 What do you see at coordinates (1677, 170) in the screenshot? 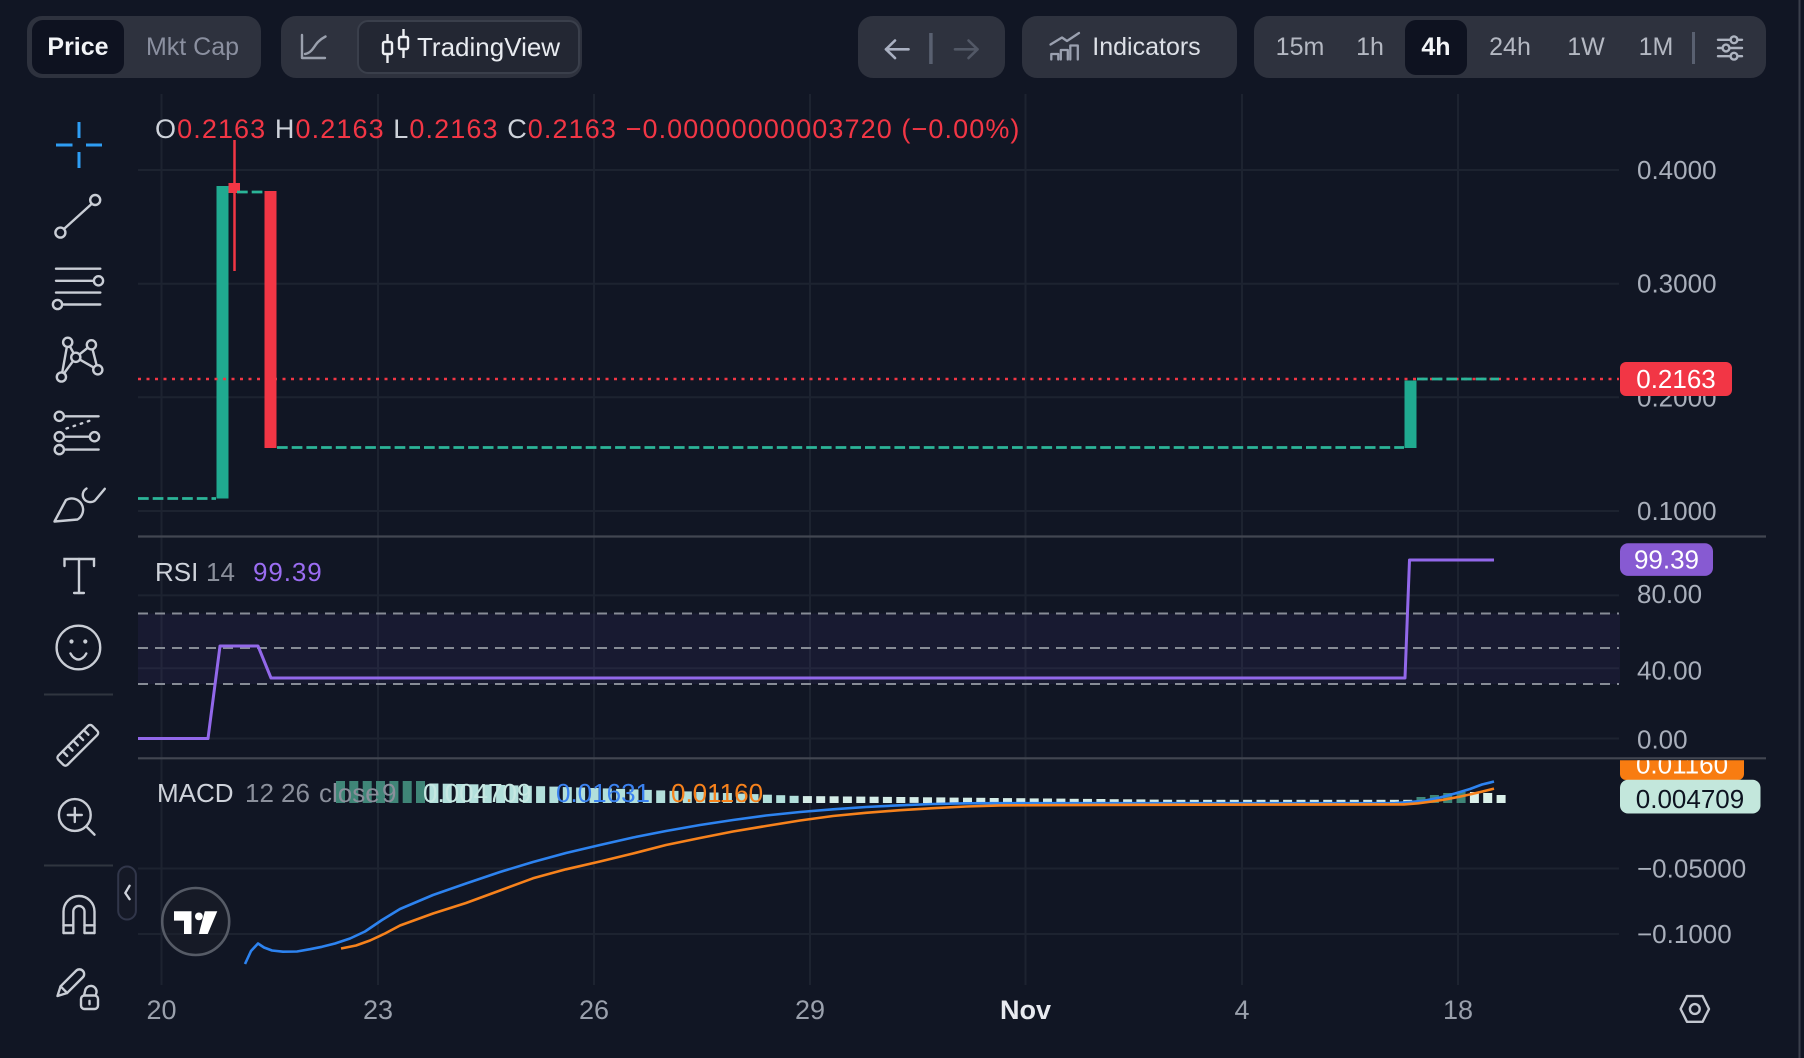
I see `svg-text: 0.4000` at bounding box center [1677, 170].